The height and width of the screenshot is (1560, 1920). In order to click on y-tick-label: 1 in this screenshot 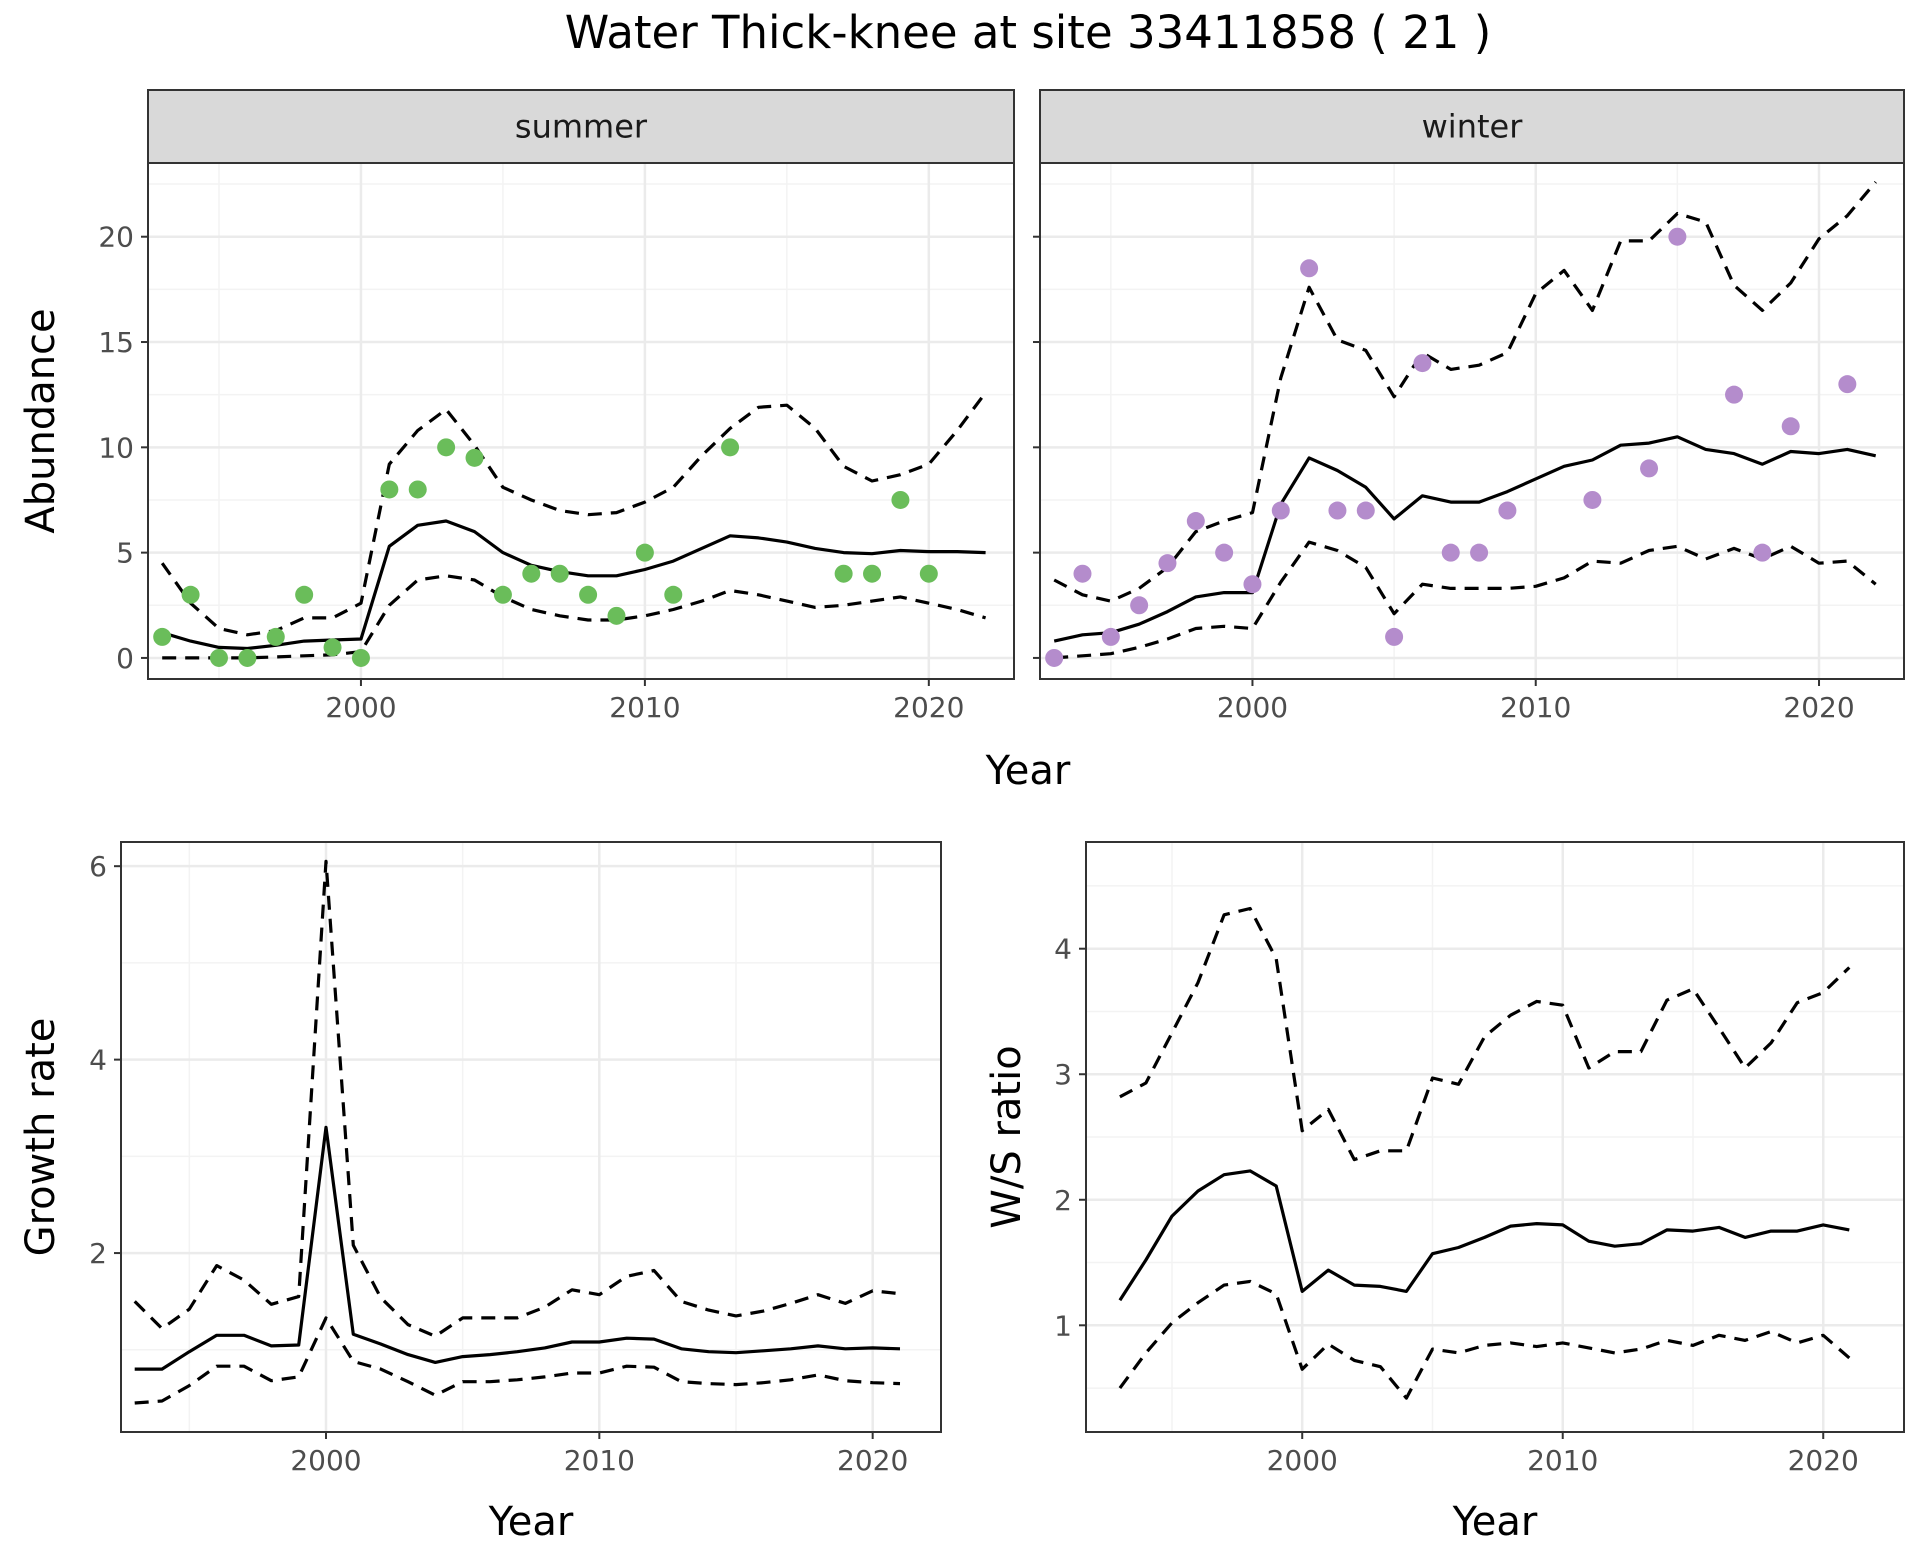, I will do `click(1063, 1325)`.